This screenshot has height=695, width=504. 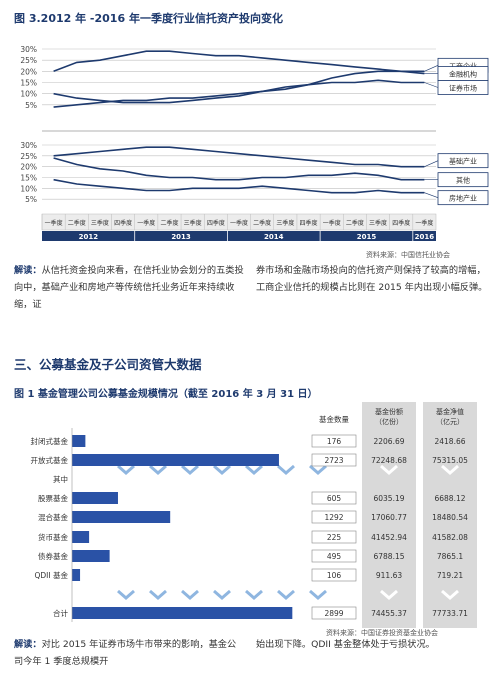 What do you see at coordinates (463, 180) in the screenshot?
I see `lower-series-label: 其他` at bounding box center [463, 180].